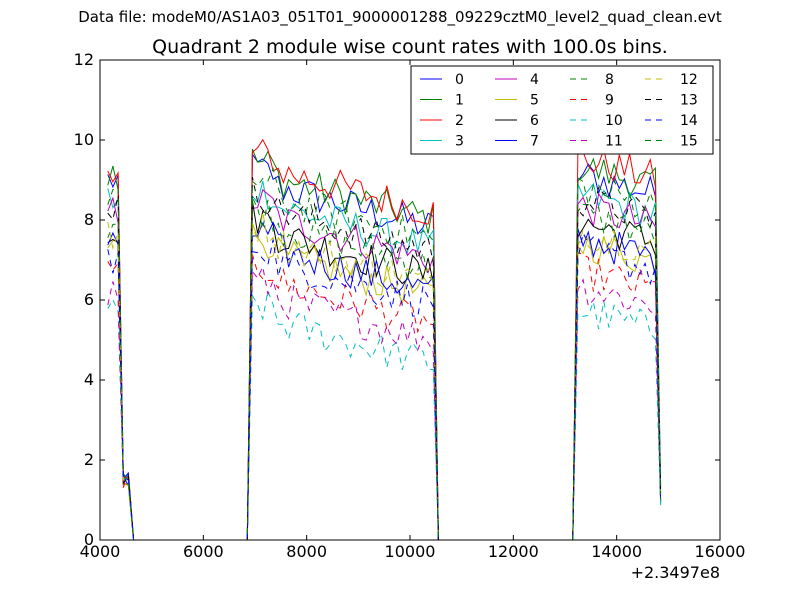 The width and height of the screenshot is (800, 600). What do you see at coordinates (89, 539) in the screenshot?
I see `y-tick-label: 0` at bounding box center [89, 539].